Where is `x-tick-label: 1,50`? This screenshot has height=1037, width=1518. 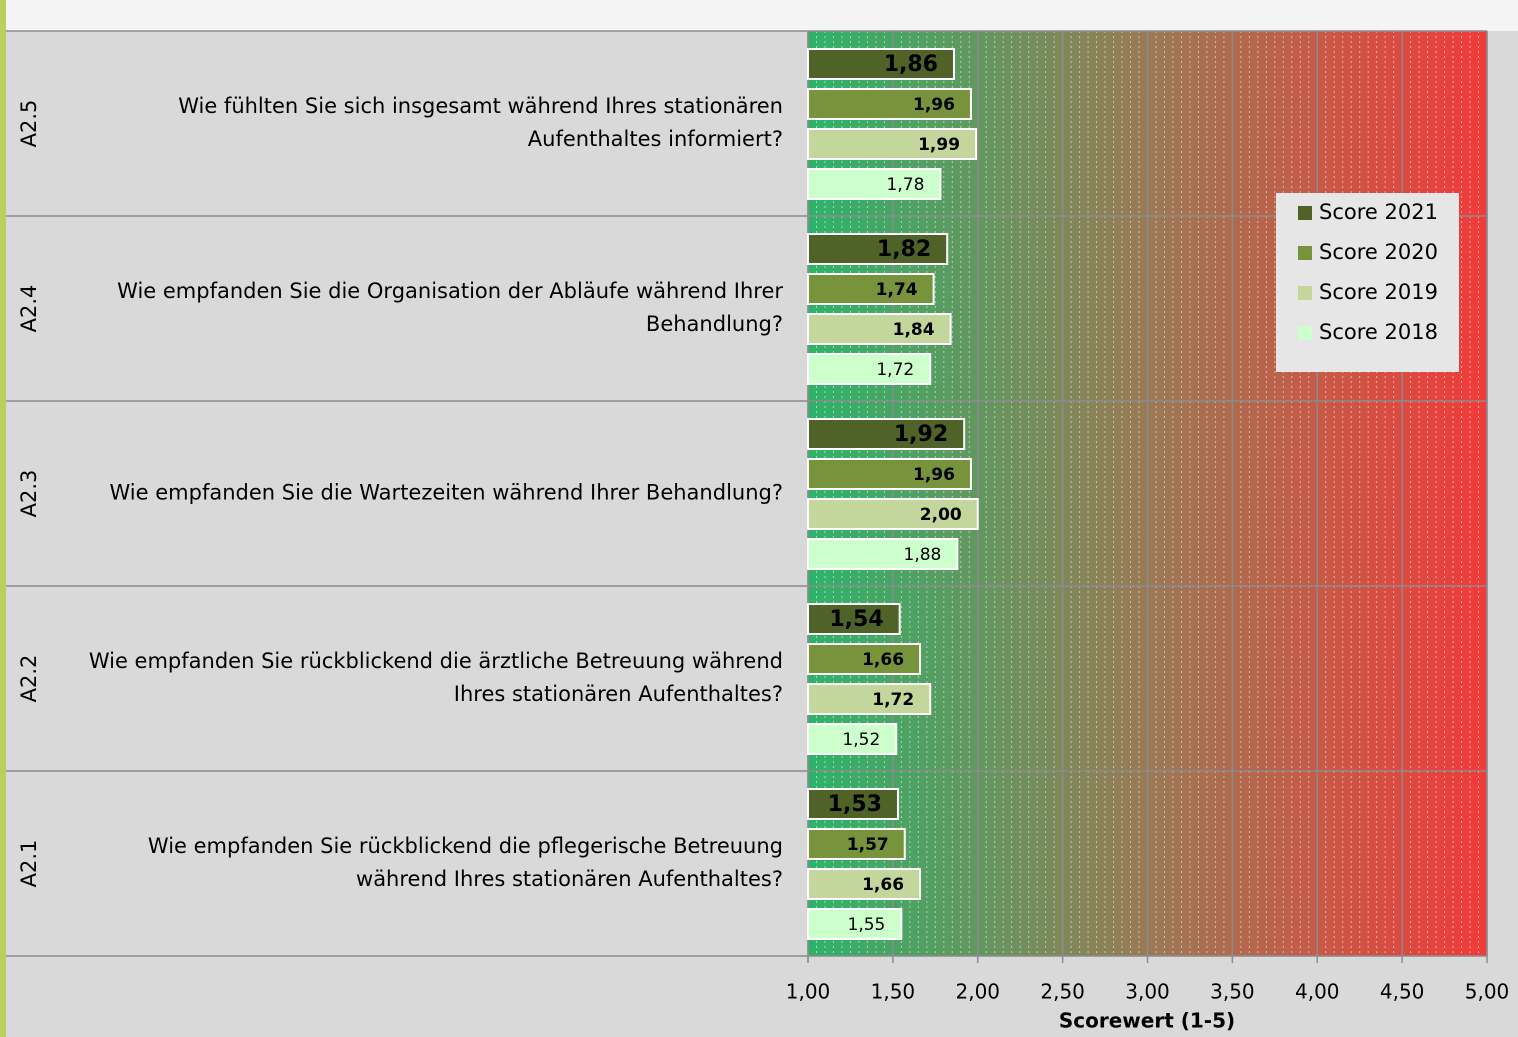
x-tick-label: 1,50 is located at coordinates (893, 992).